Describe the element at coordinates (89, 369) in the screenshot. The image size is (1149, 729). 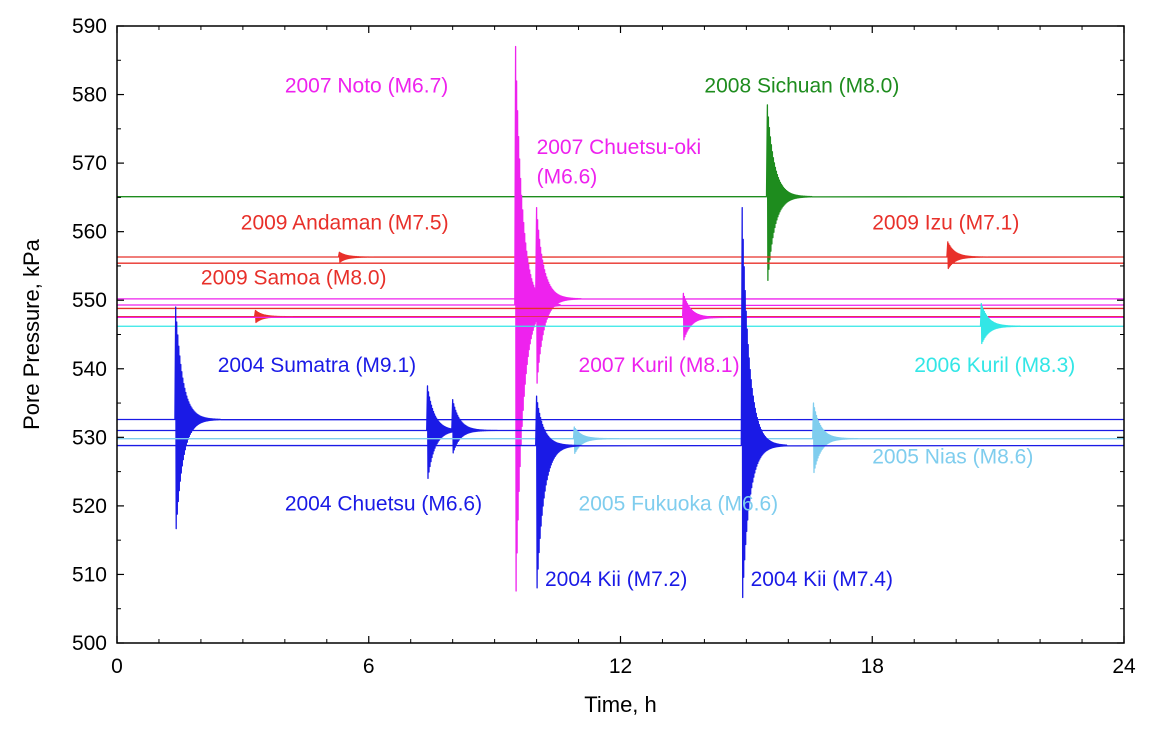
I see `y-tick-label: 540` at that location.